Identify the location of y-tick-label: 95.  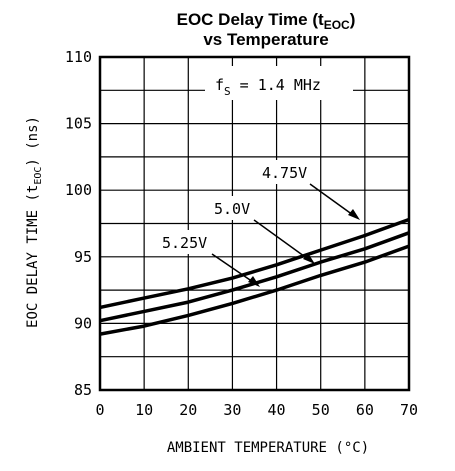
(83, 257).